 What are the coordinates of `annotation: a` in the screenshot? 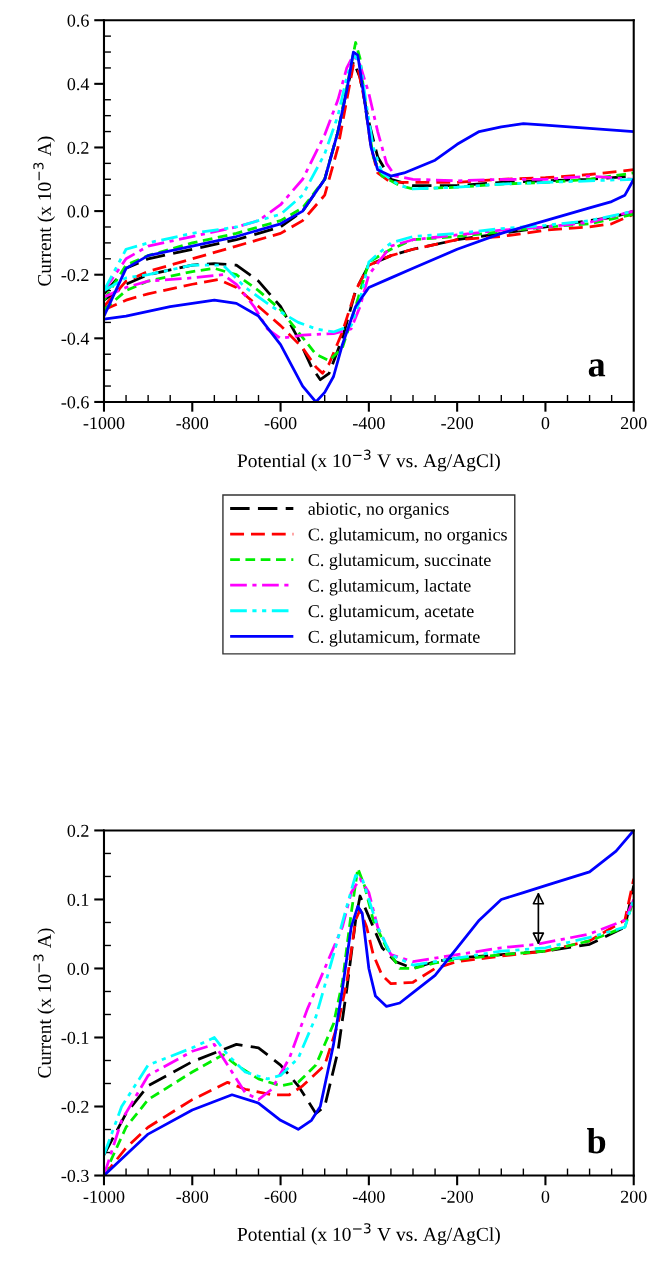 It's located at (597, 368).